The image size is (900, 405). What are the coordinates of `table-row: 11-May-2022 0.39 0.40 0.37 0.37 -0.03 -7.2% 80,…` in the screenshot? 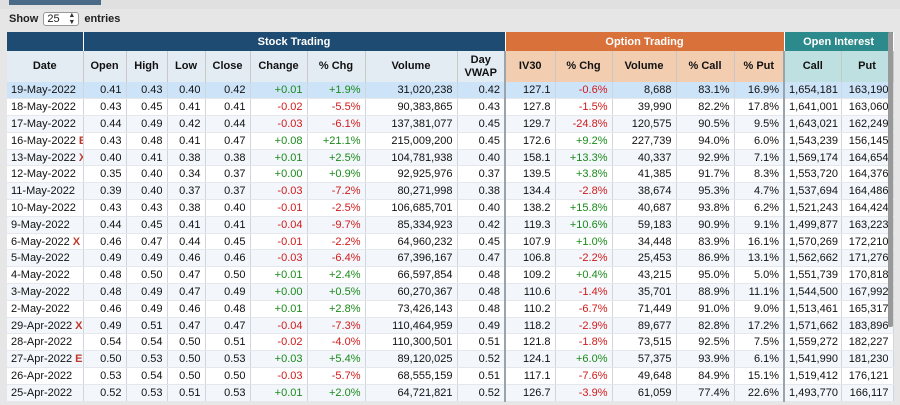 It's located at (450, 191).